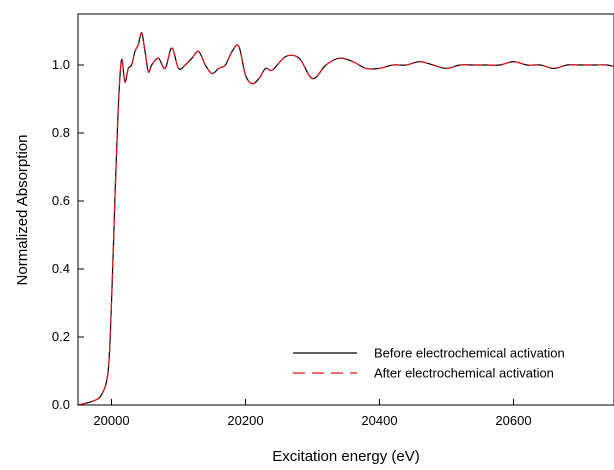  What do you see at coordinates (312, 413) in the screenshot?
I see `x-axis: 20000 20200 20400 20600` at bounding box center [312, 413].